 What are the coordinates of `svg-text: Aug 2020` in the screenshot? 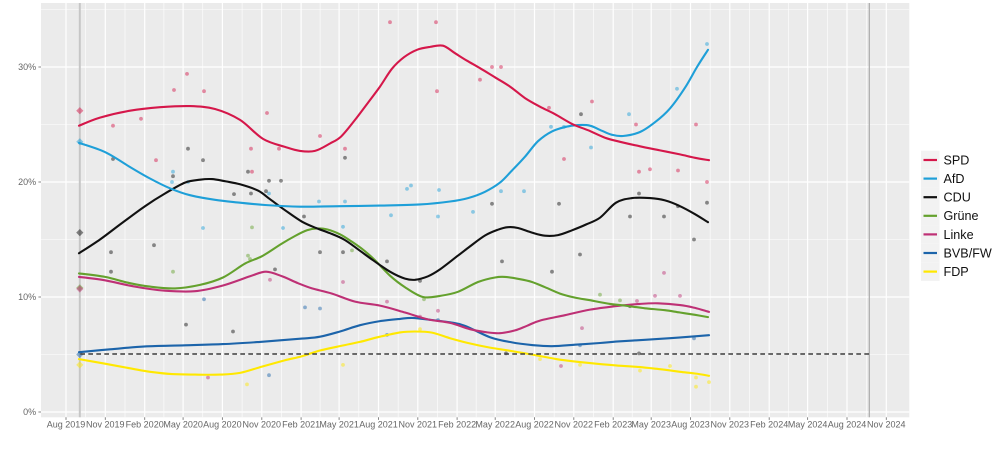 It's located at (222, 425).